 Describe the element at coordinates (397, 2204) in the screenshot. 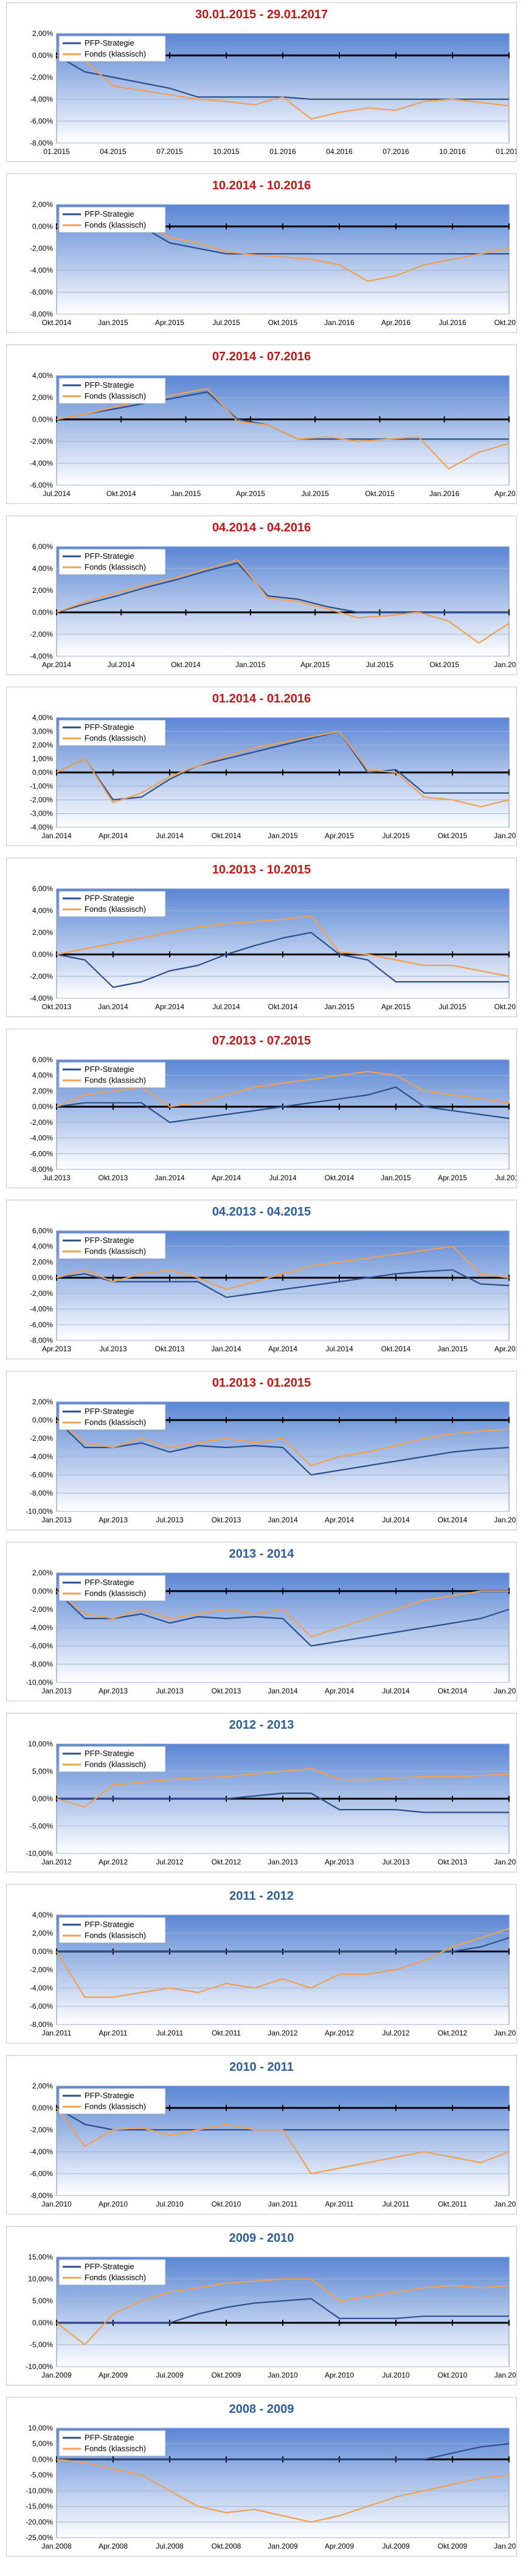

I see `x-tick-label: Jul.2011` at that location.